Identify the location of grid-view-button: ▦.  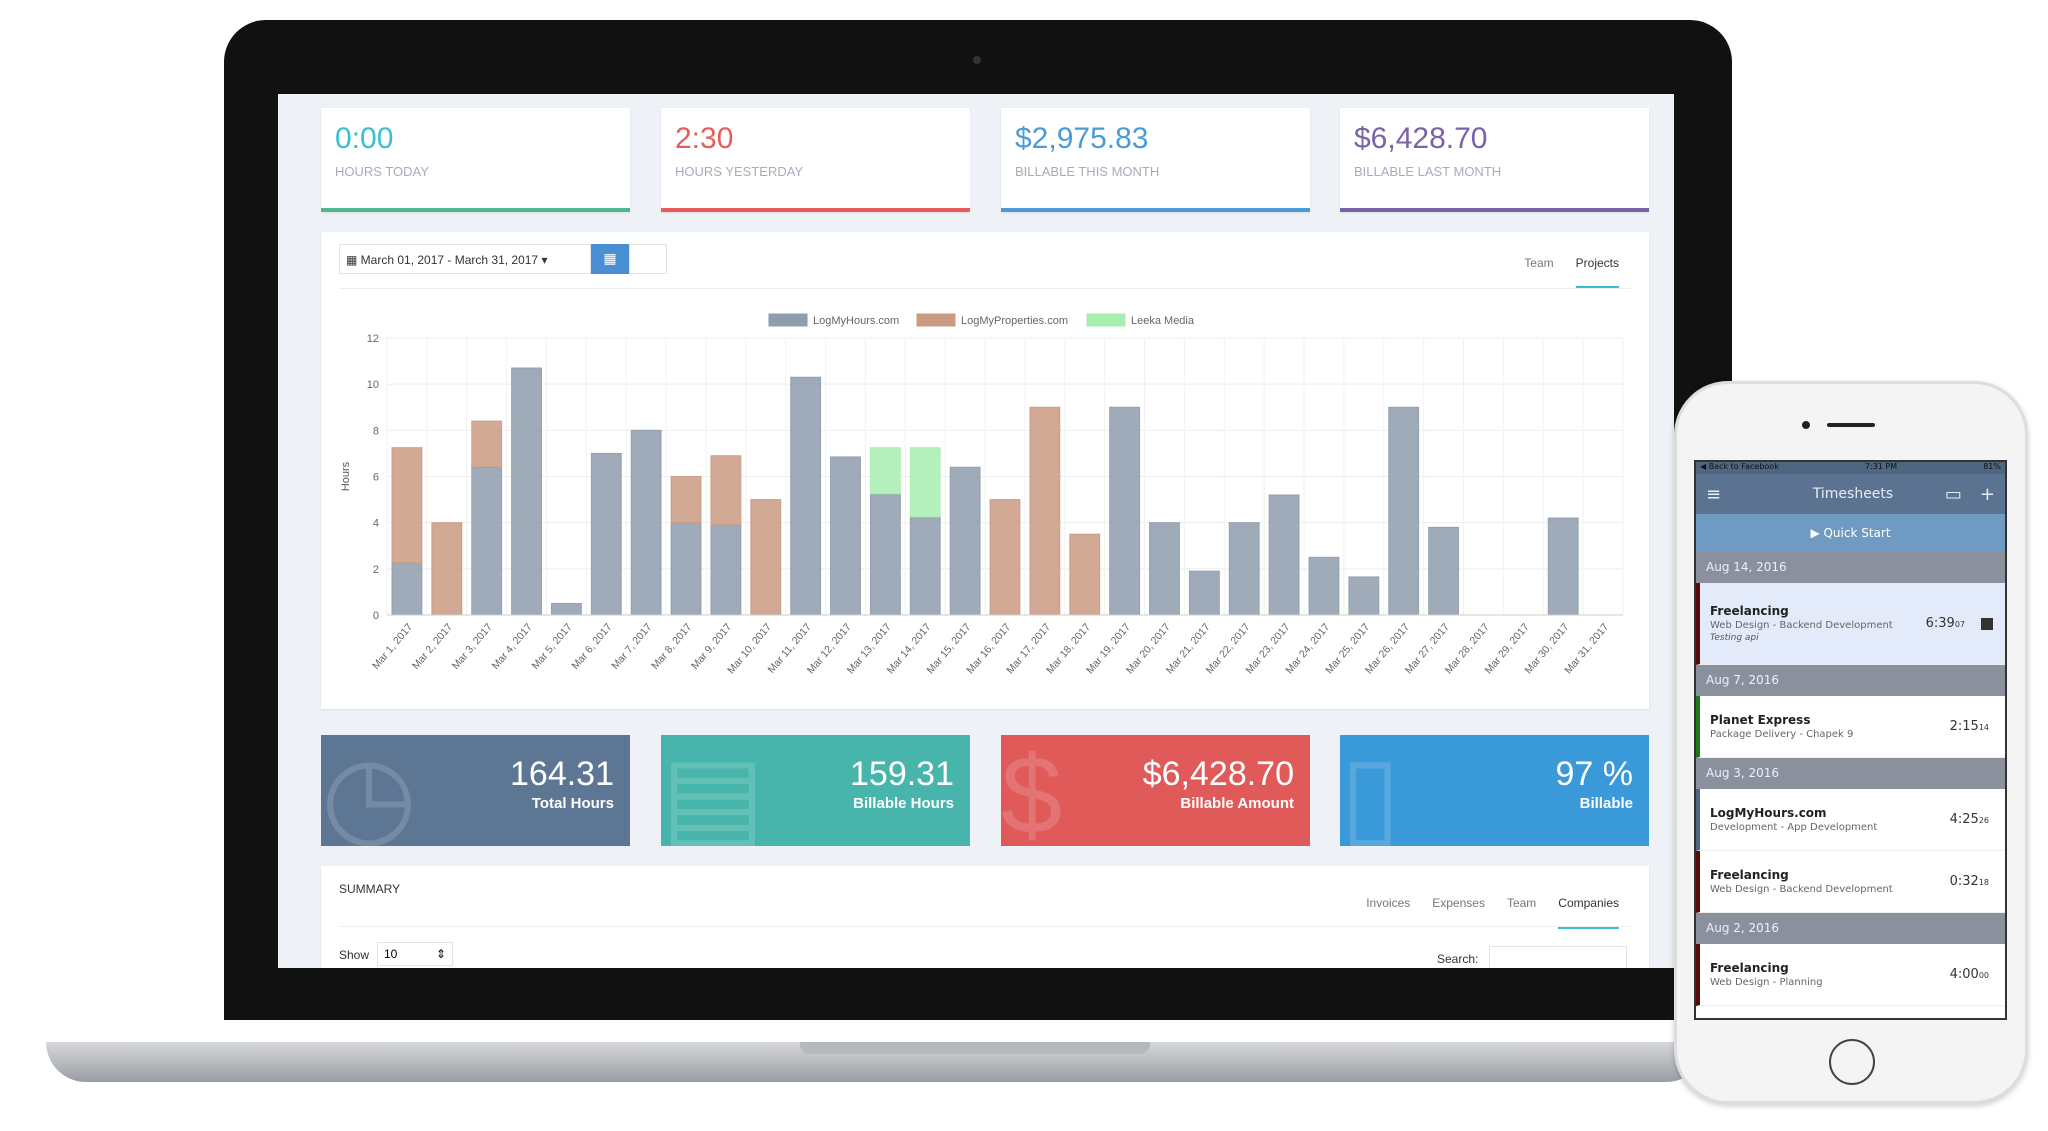
(610, 259).